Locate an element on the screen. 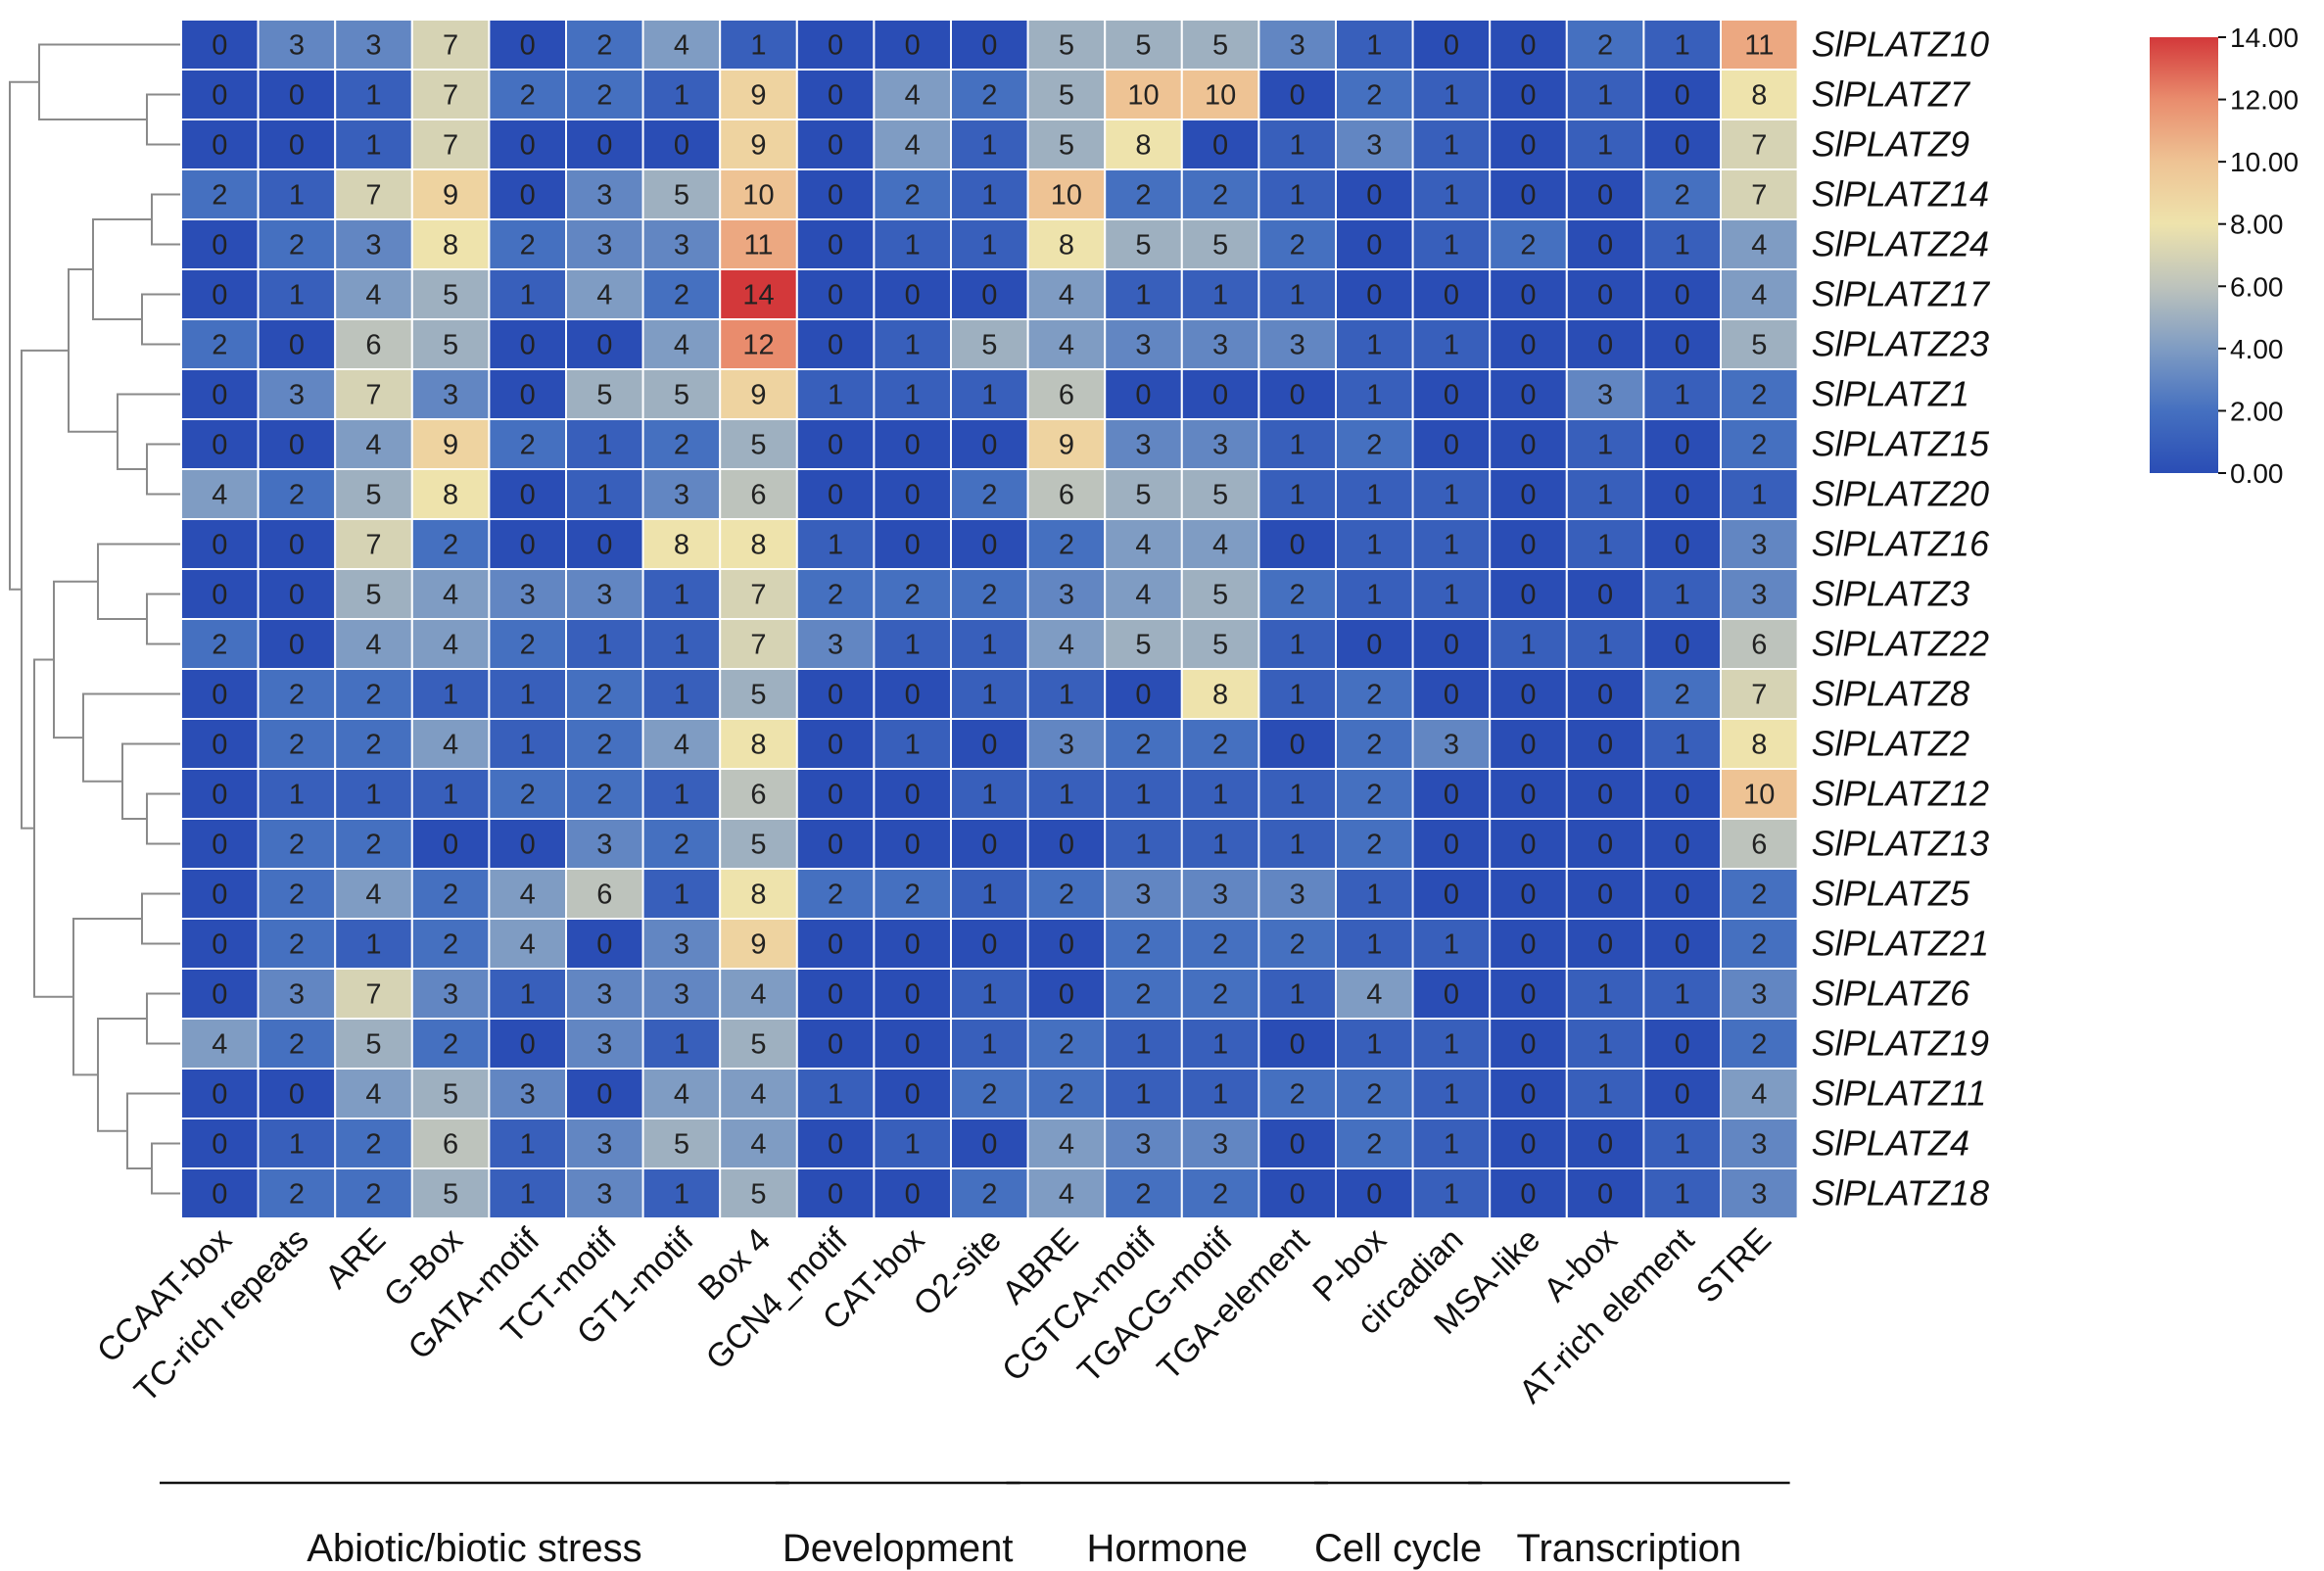 The height and width of the screenshot is (1571, 2324). cell-value-label: 9 is located at coordinates (450, 445).